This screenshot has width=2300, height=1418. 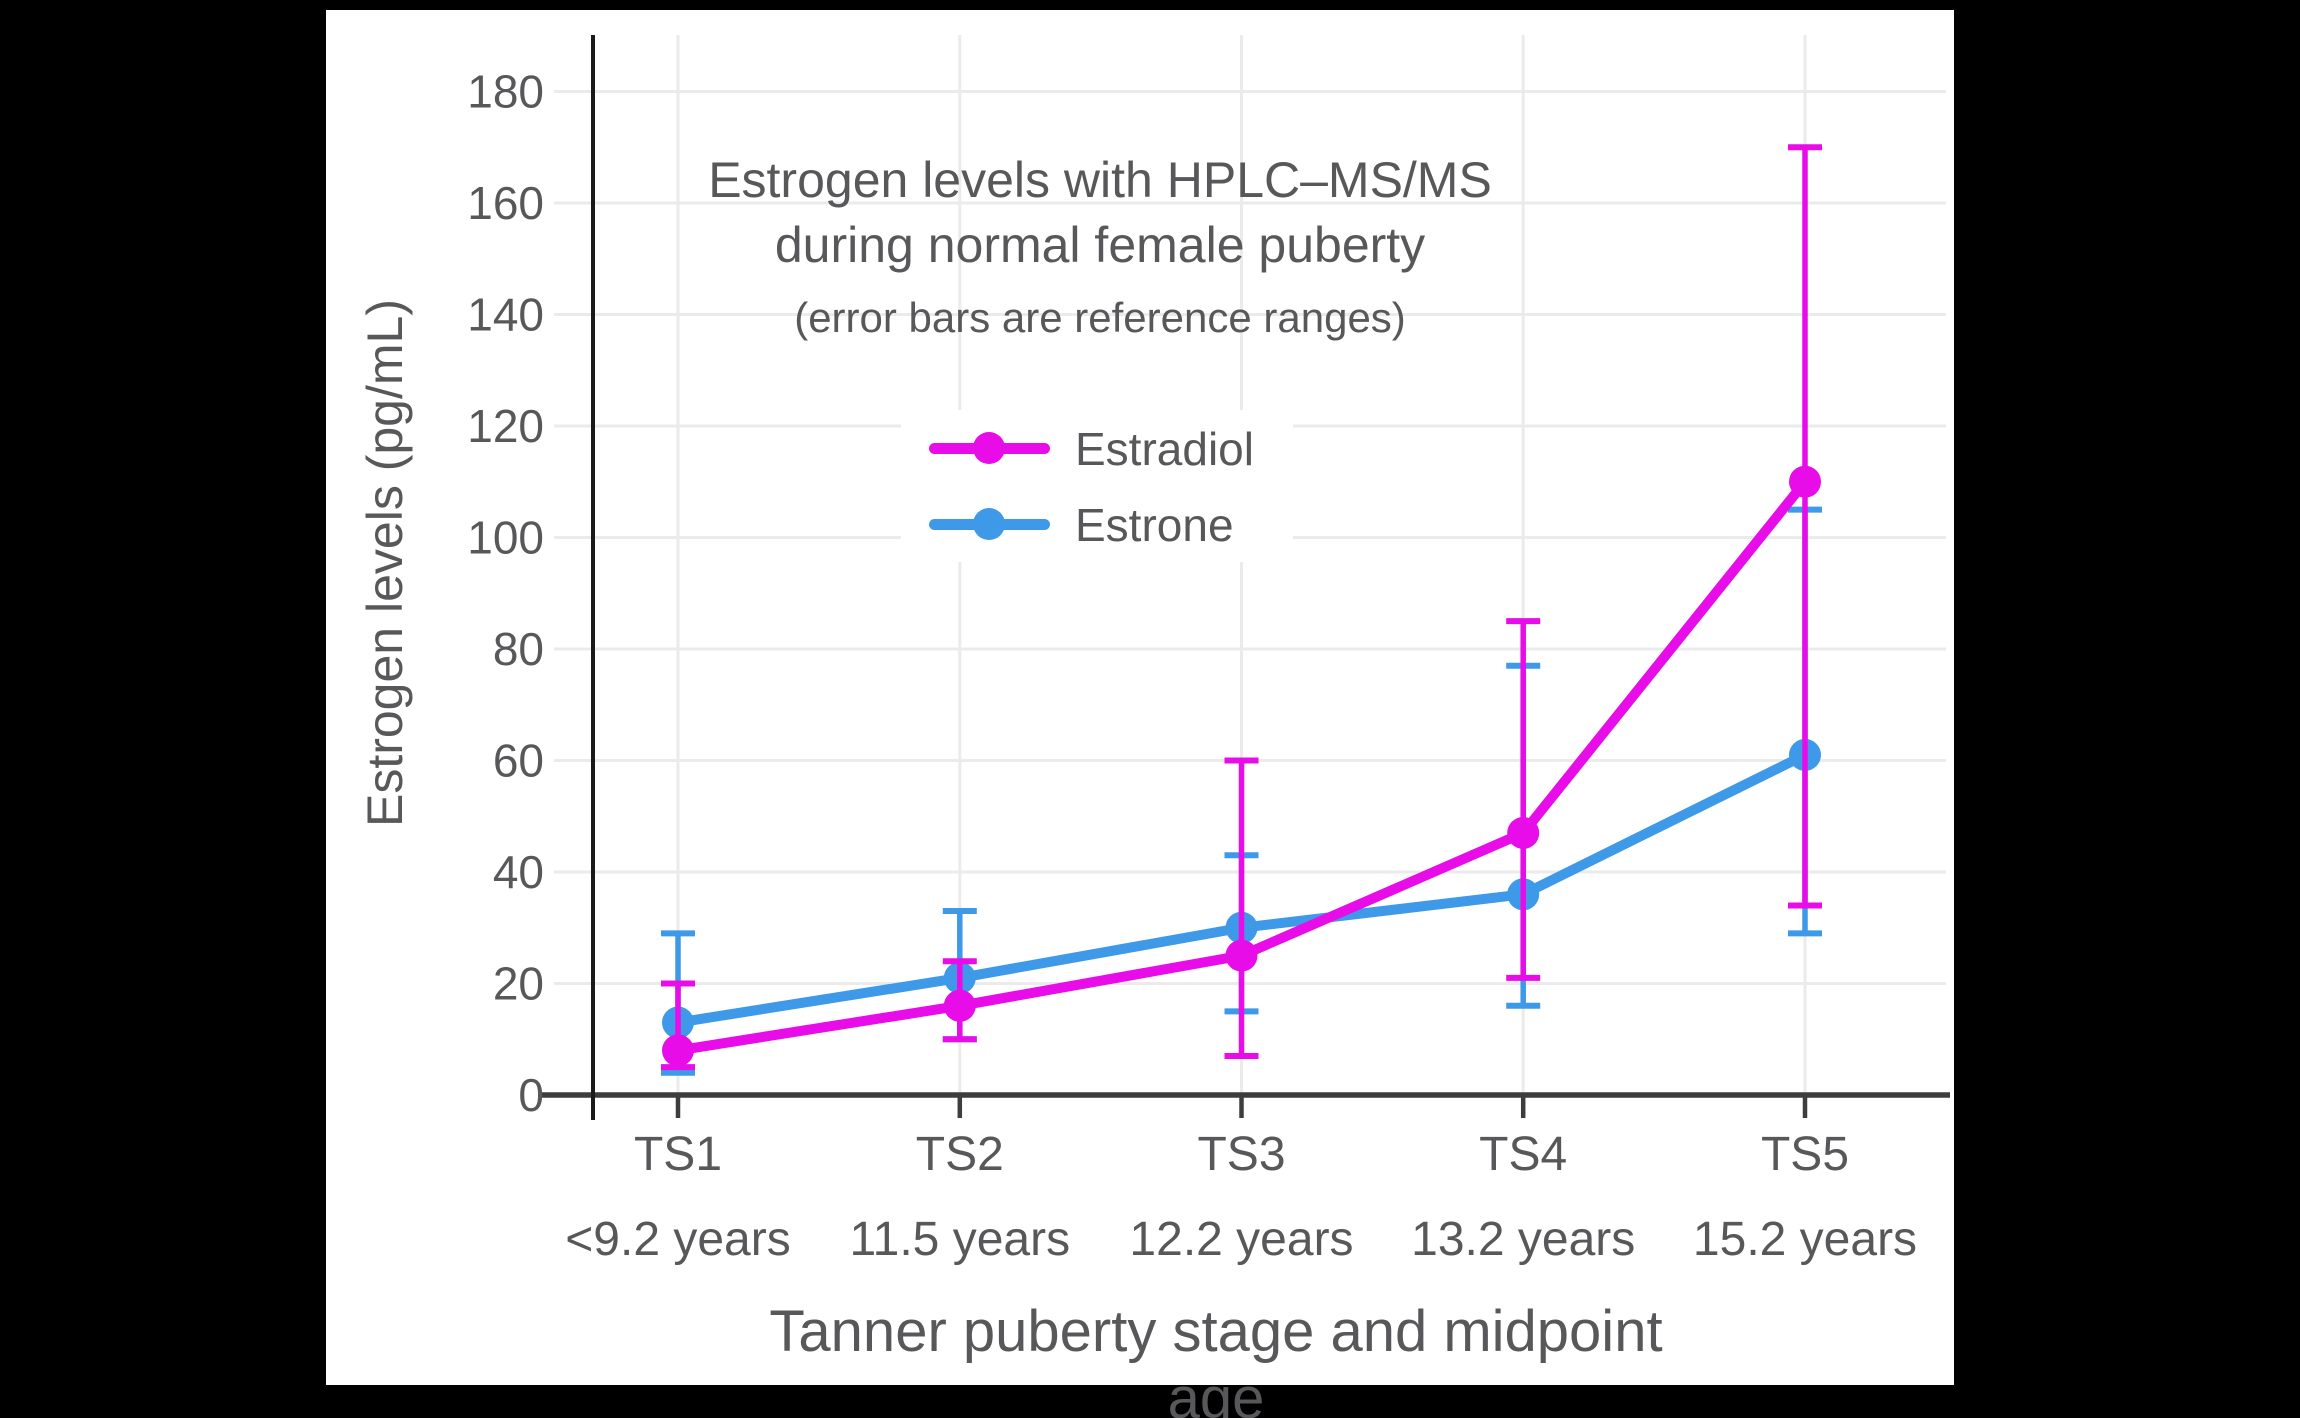 I want to click on y-tick-label-120: 120, so click(x=505, y=426).